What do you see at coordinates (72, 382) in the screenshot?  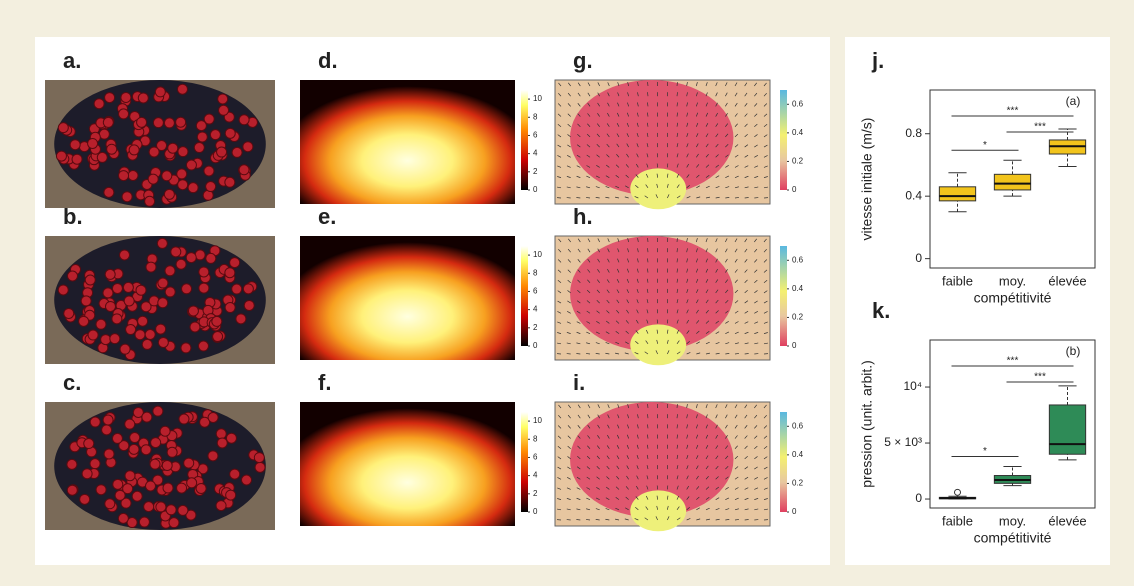 I see `panel-label: c.` at bounding box center [72, 382].